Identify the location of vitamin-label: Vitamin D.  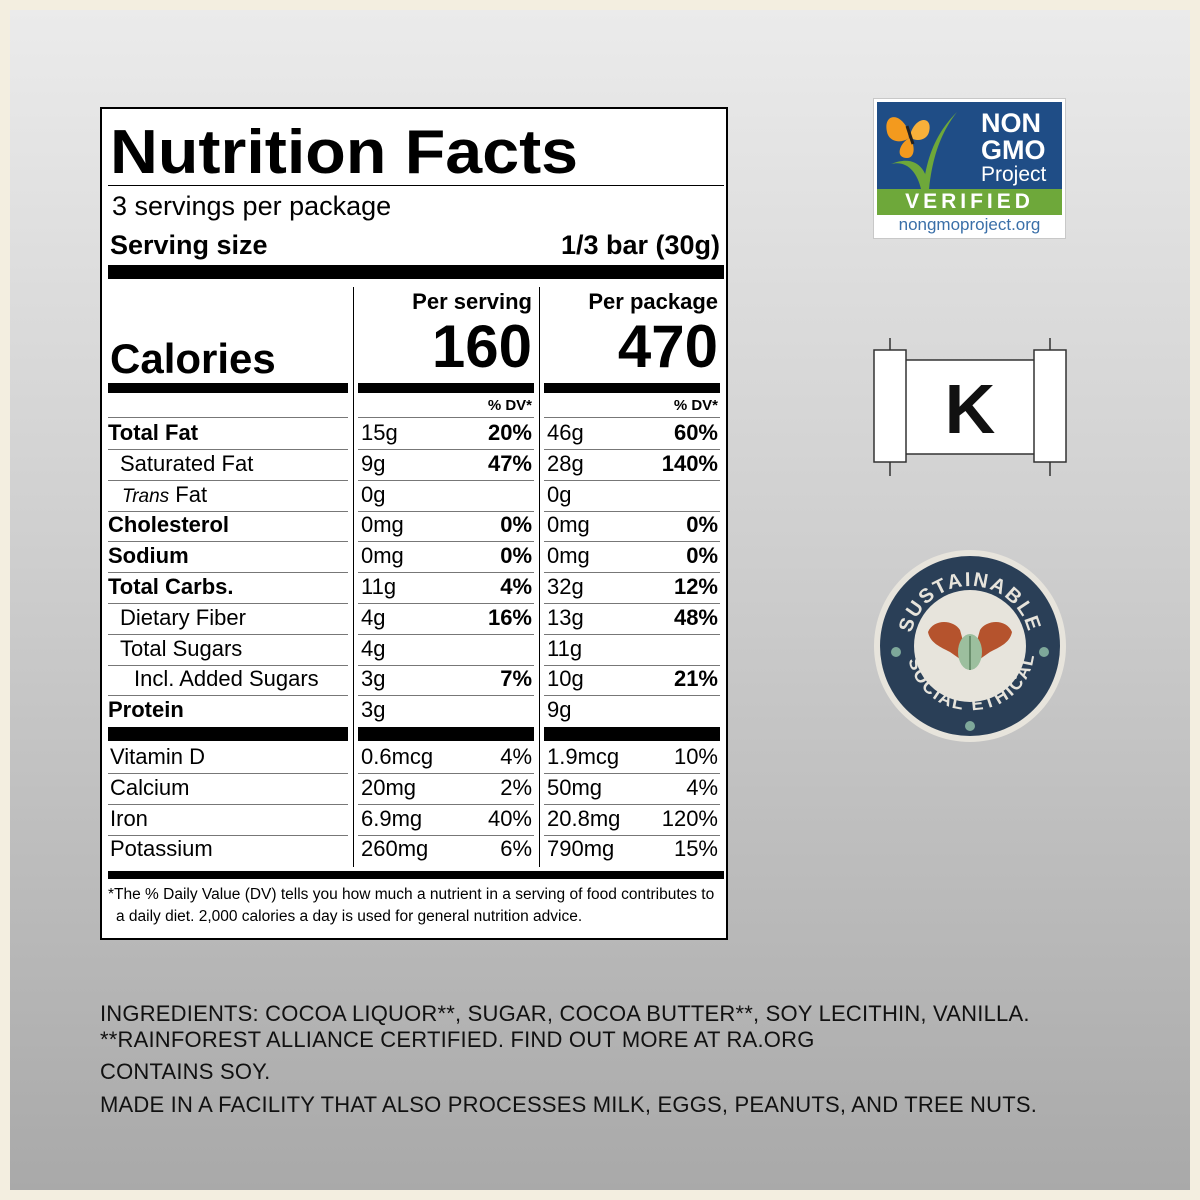
(157, 756).